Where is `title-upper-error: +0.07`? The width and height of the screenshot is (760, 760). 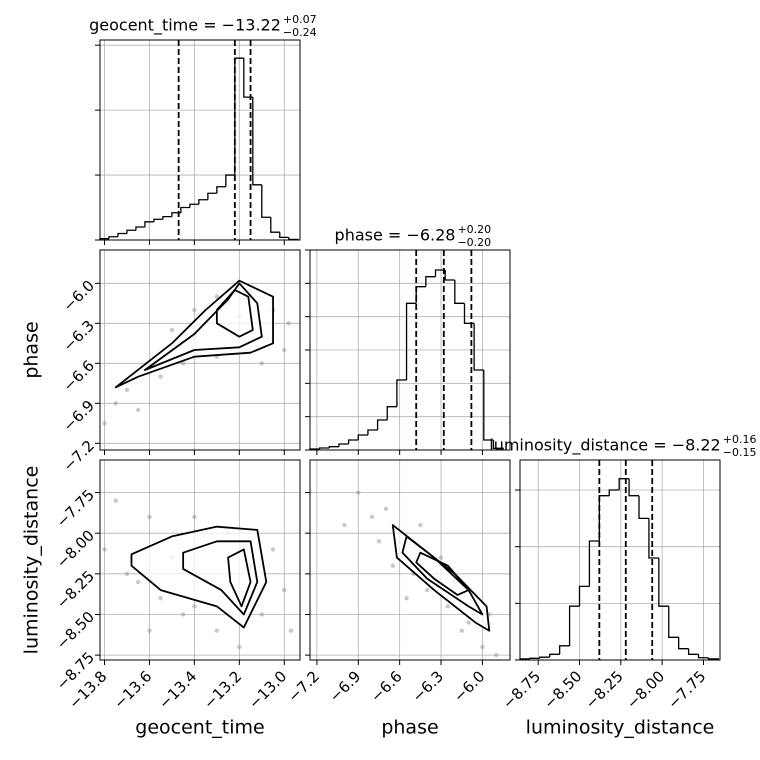
title-upper-error: +0.07 is located at coordinates (300, 19).